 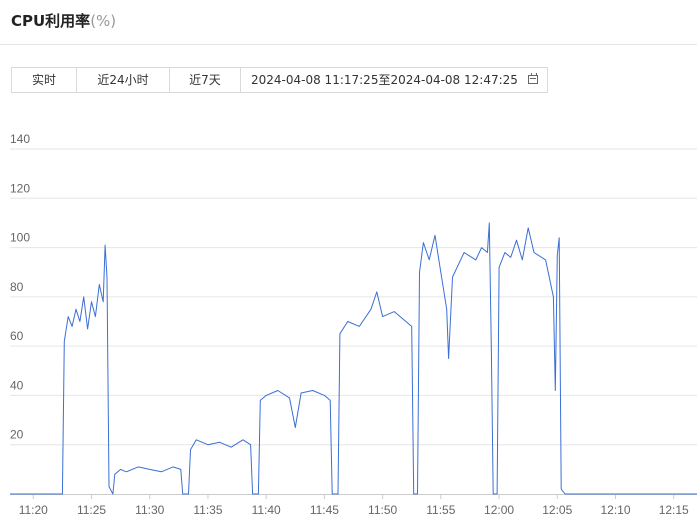 I want to click on y-tick-label: 80, so click(x=17, y=287).